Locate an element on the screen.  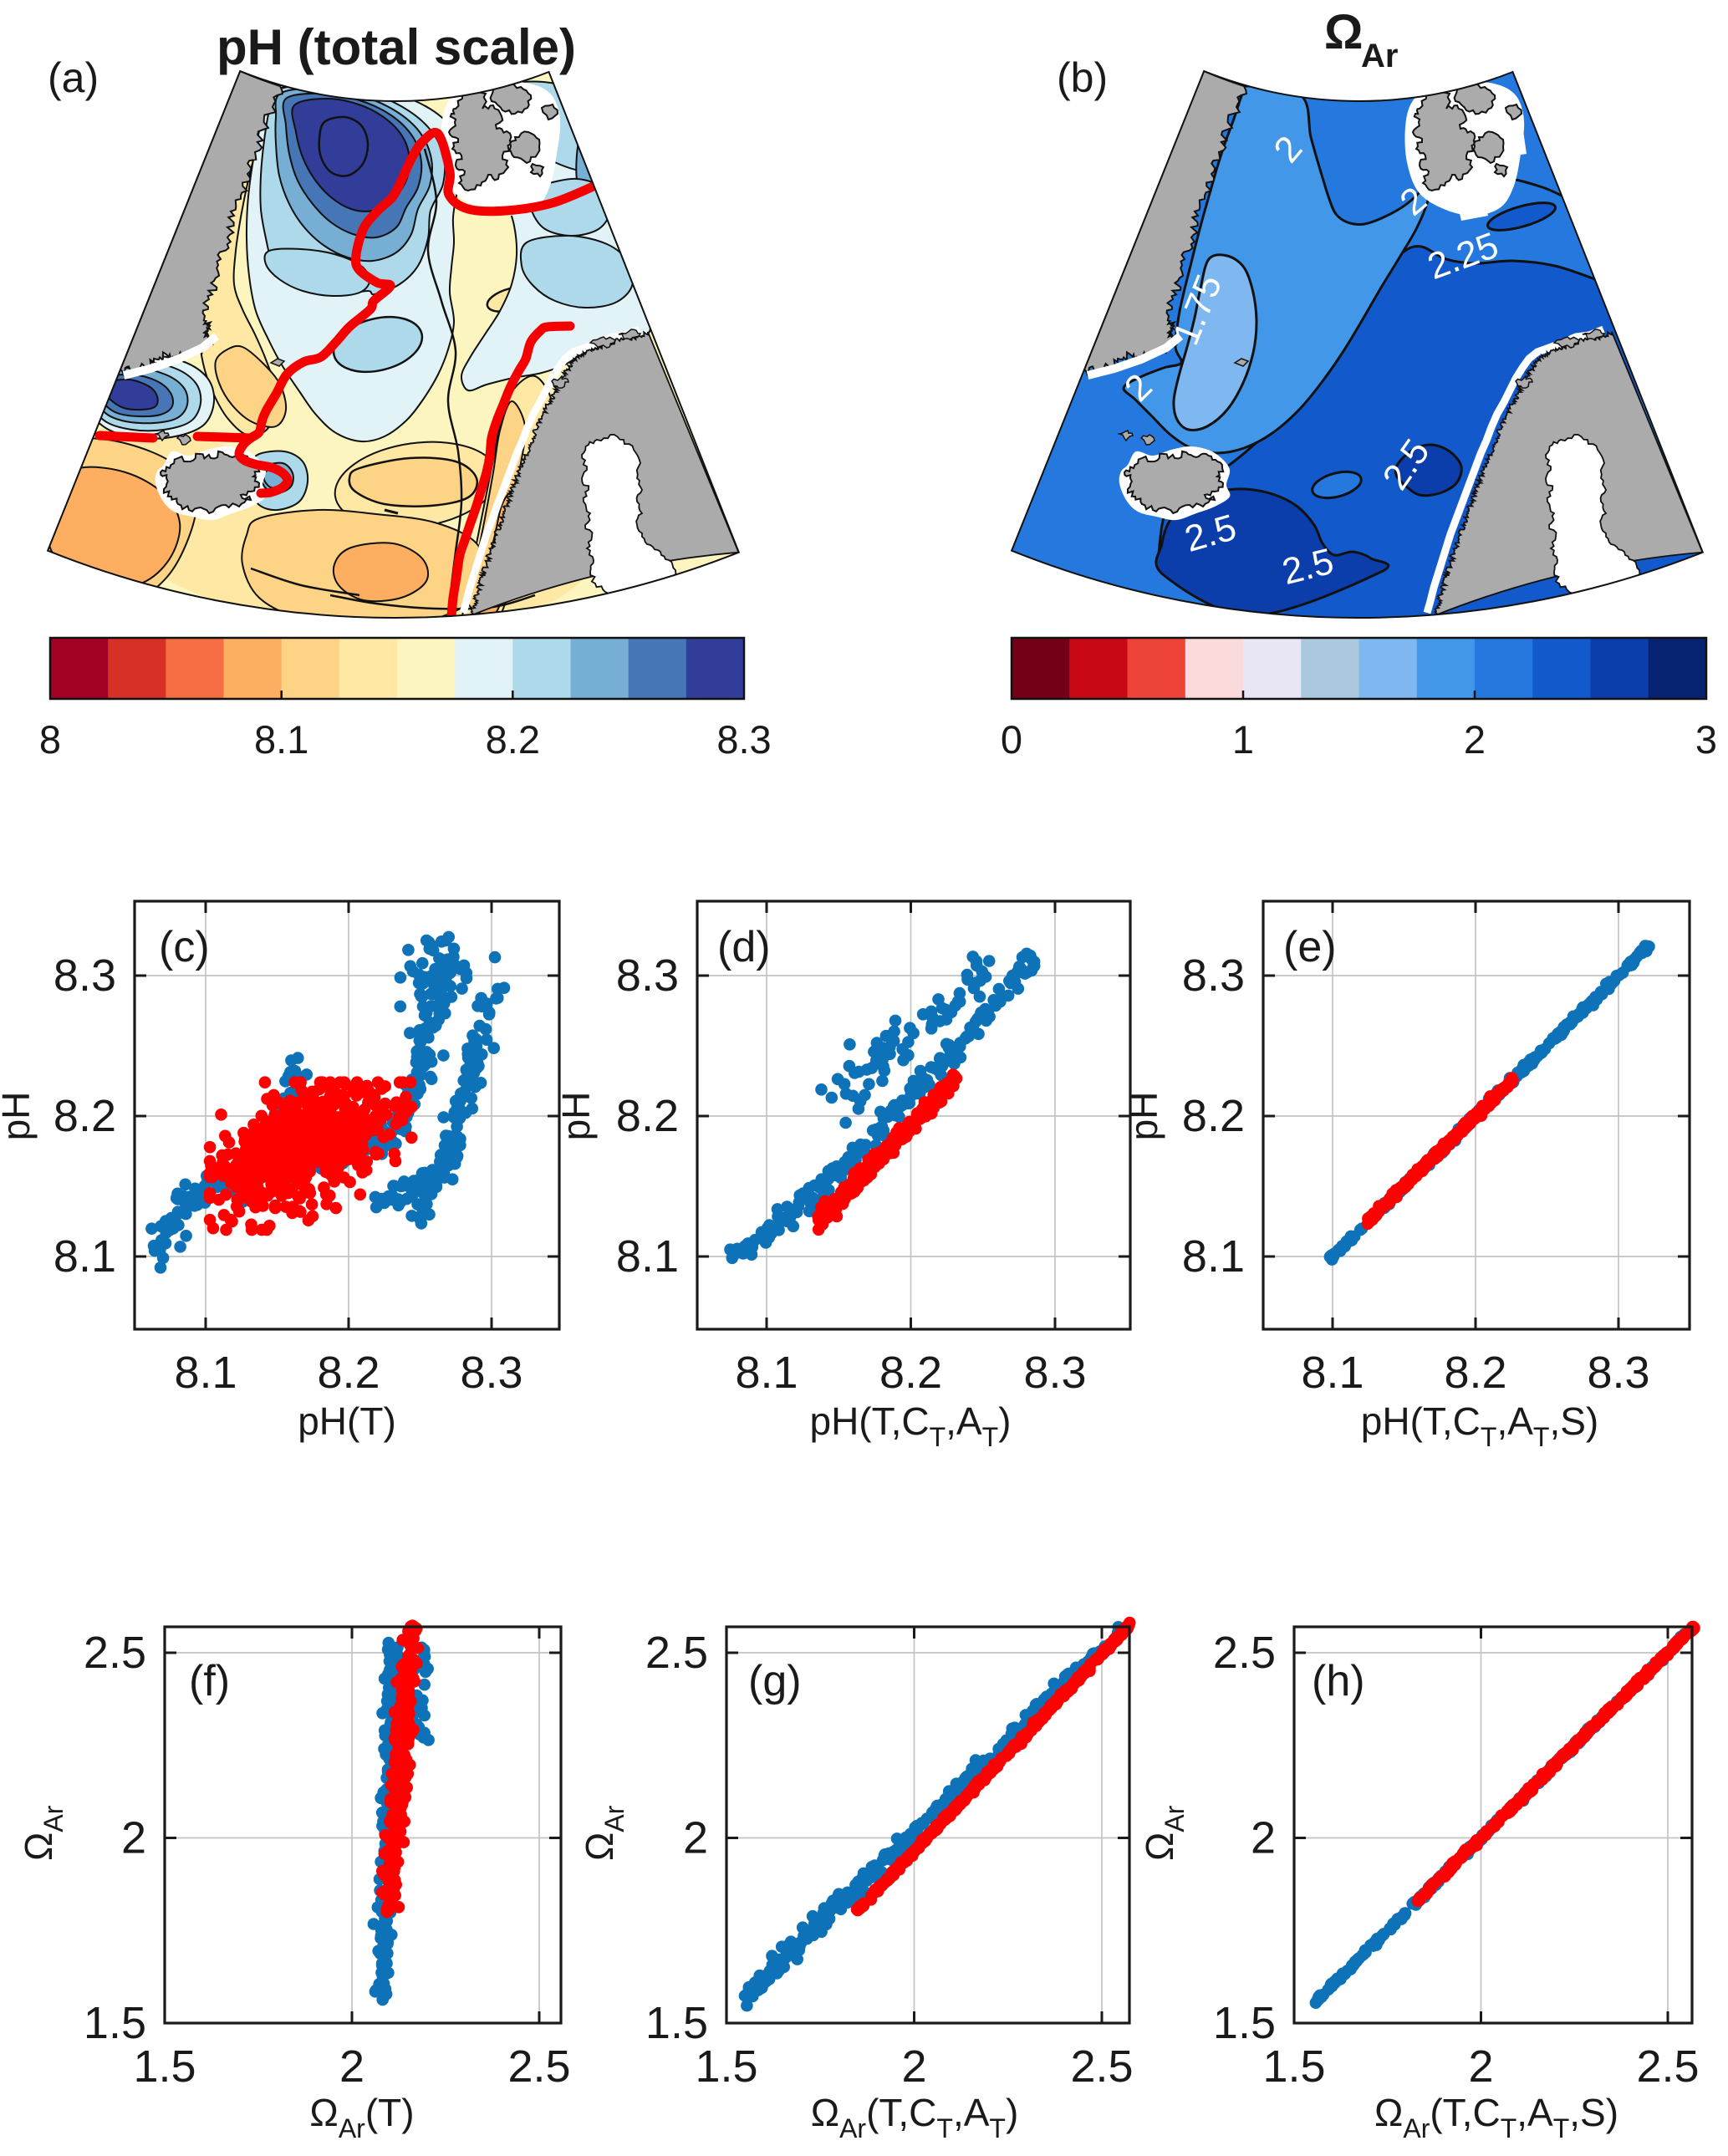
svg-text: (d) is located at coordinates (744, 947).